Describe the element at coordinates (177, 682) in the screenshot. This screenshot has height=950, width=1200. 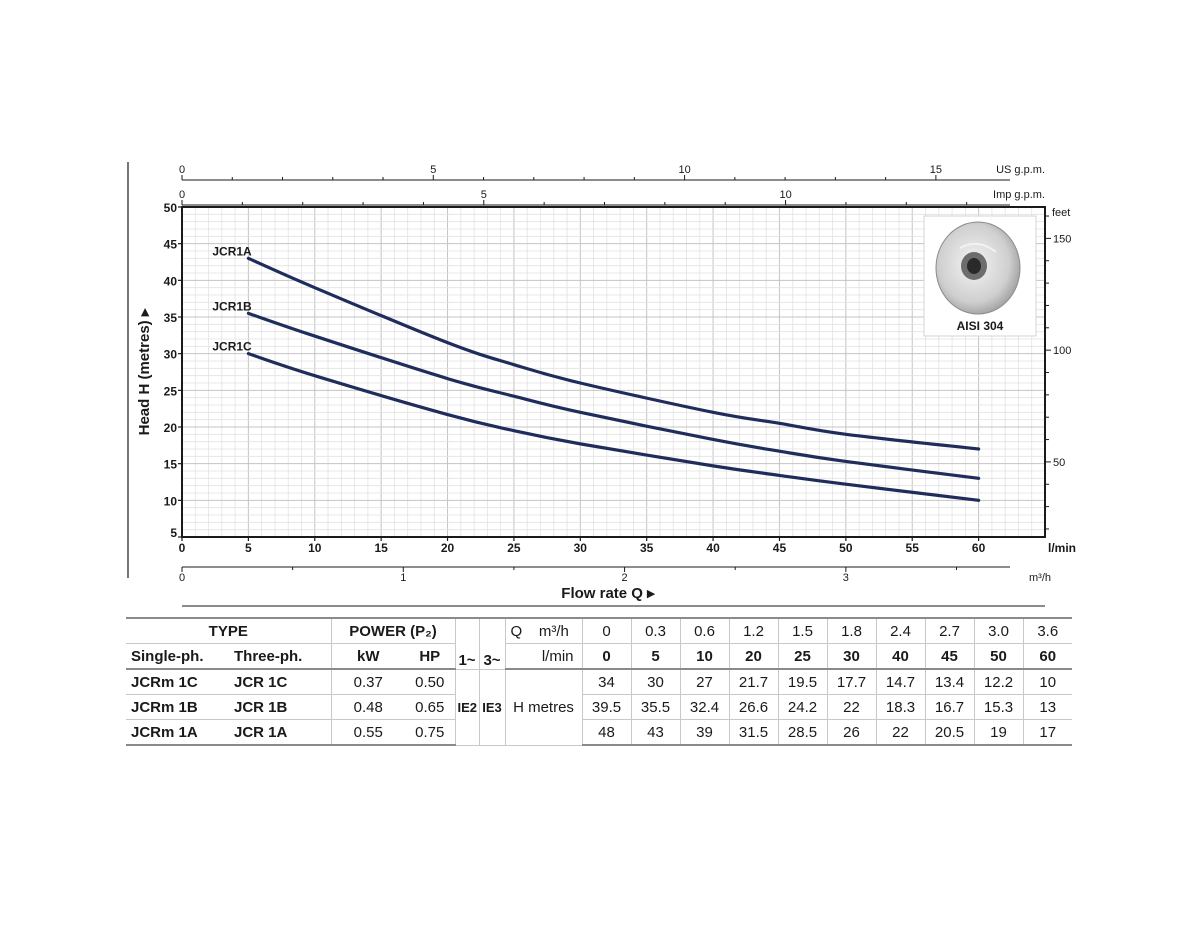
I see `single-ph-model: JCRm 1C` at that location.